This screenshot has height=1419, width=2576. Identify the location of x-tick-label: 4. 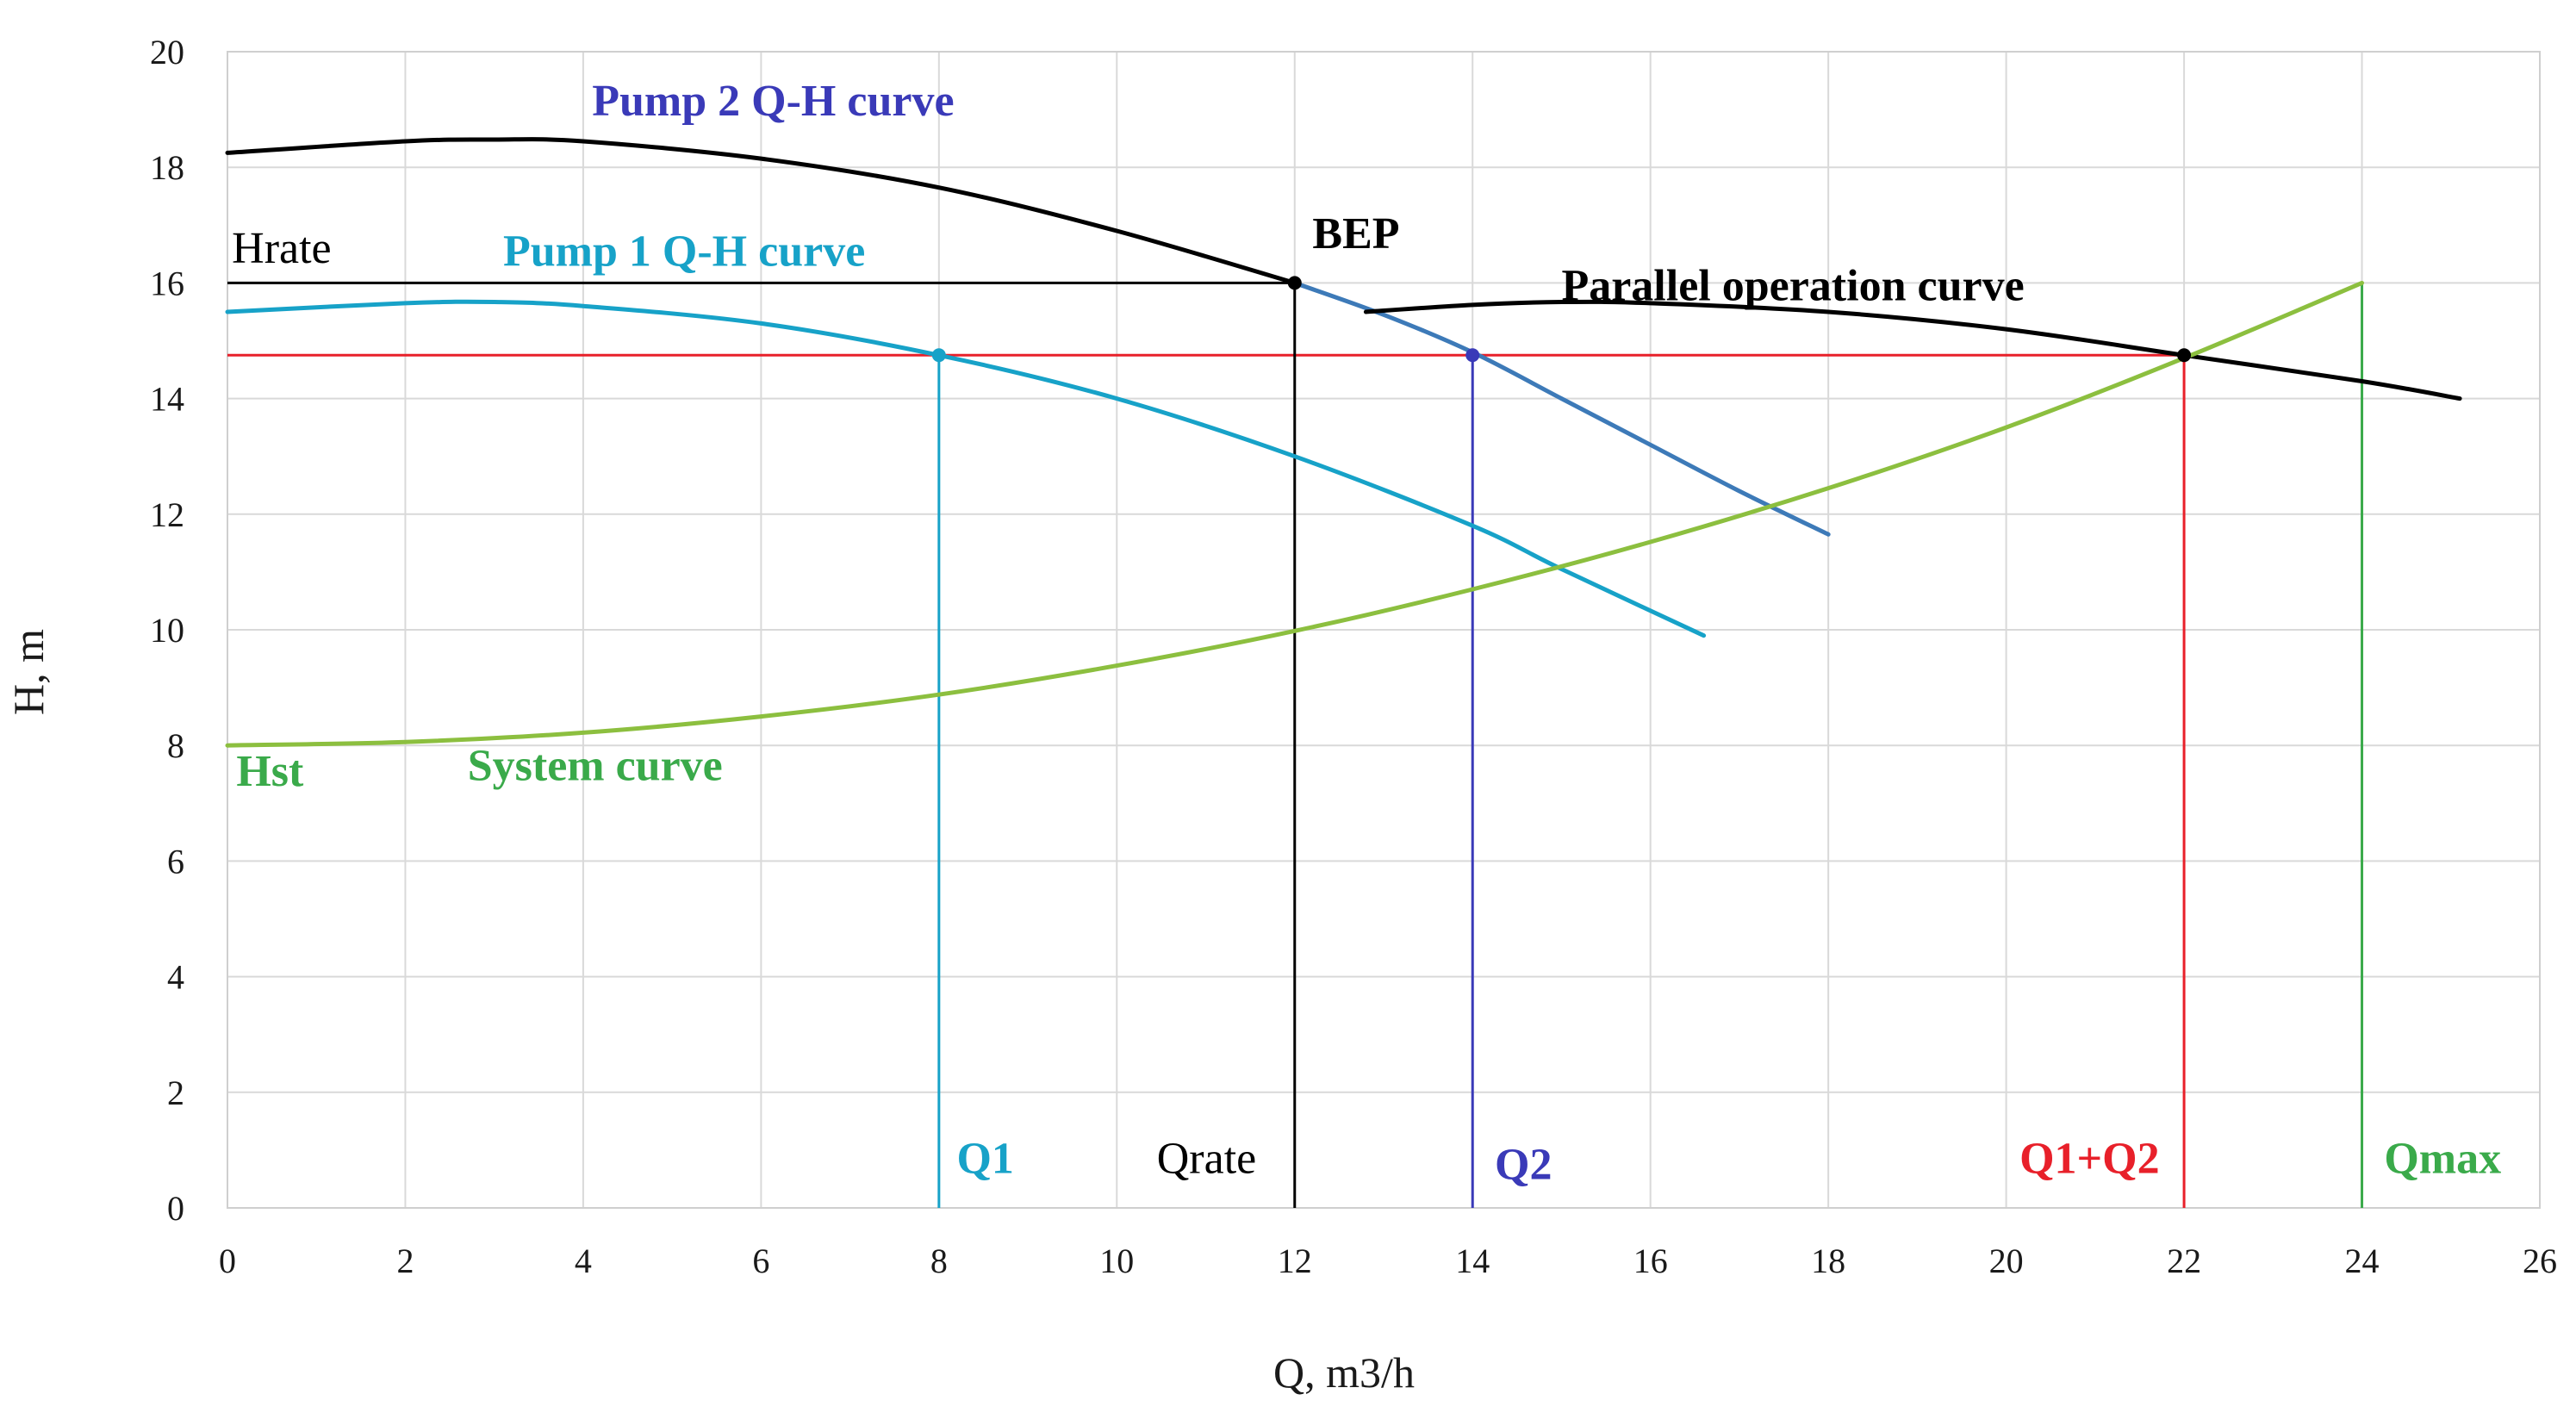
(584, 1261).